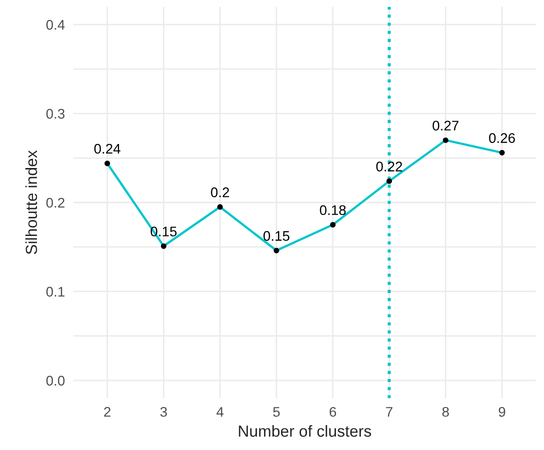 This screenshot has width=544, height=450. I want to click on x-tick-label: 6, so click(333, 411).